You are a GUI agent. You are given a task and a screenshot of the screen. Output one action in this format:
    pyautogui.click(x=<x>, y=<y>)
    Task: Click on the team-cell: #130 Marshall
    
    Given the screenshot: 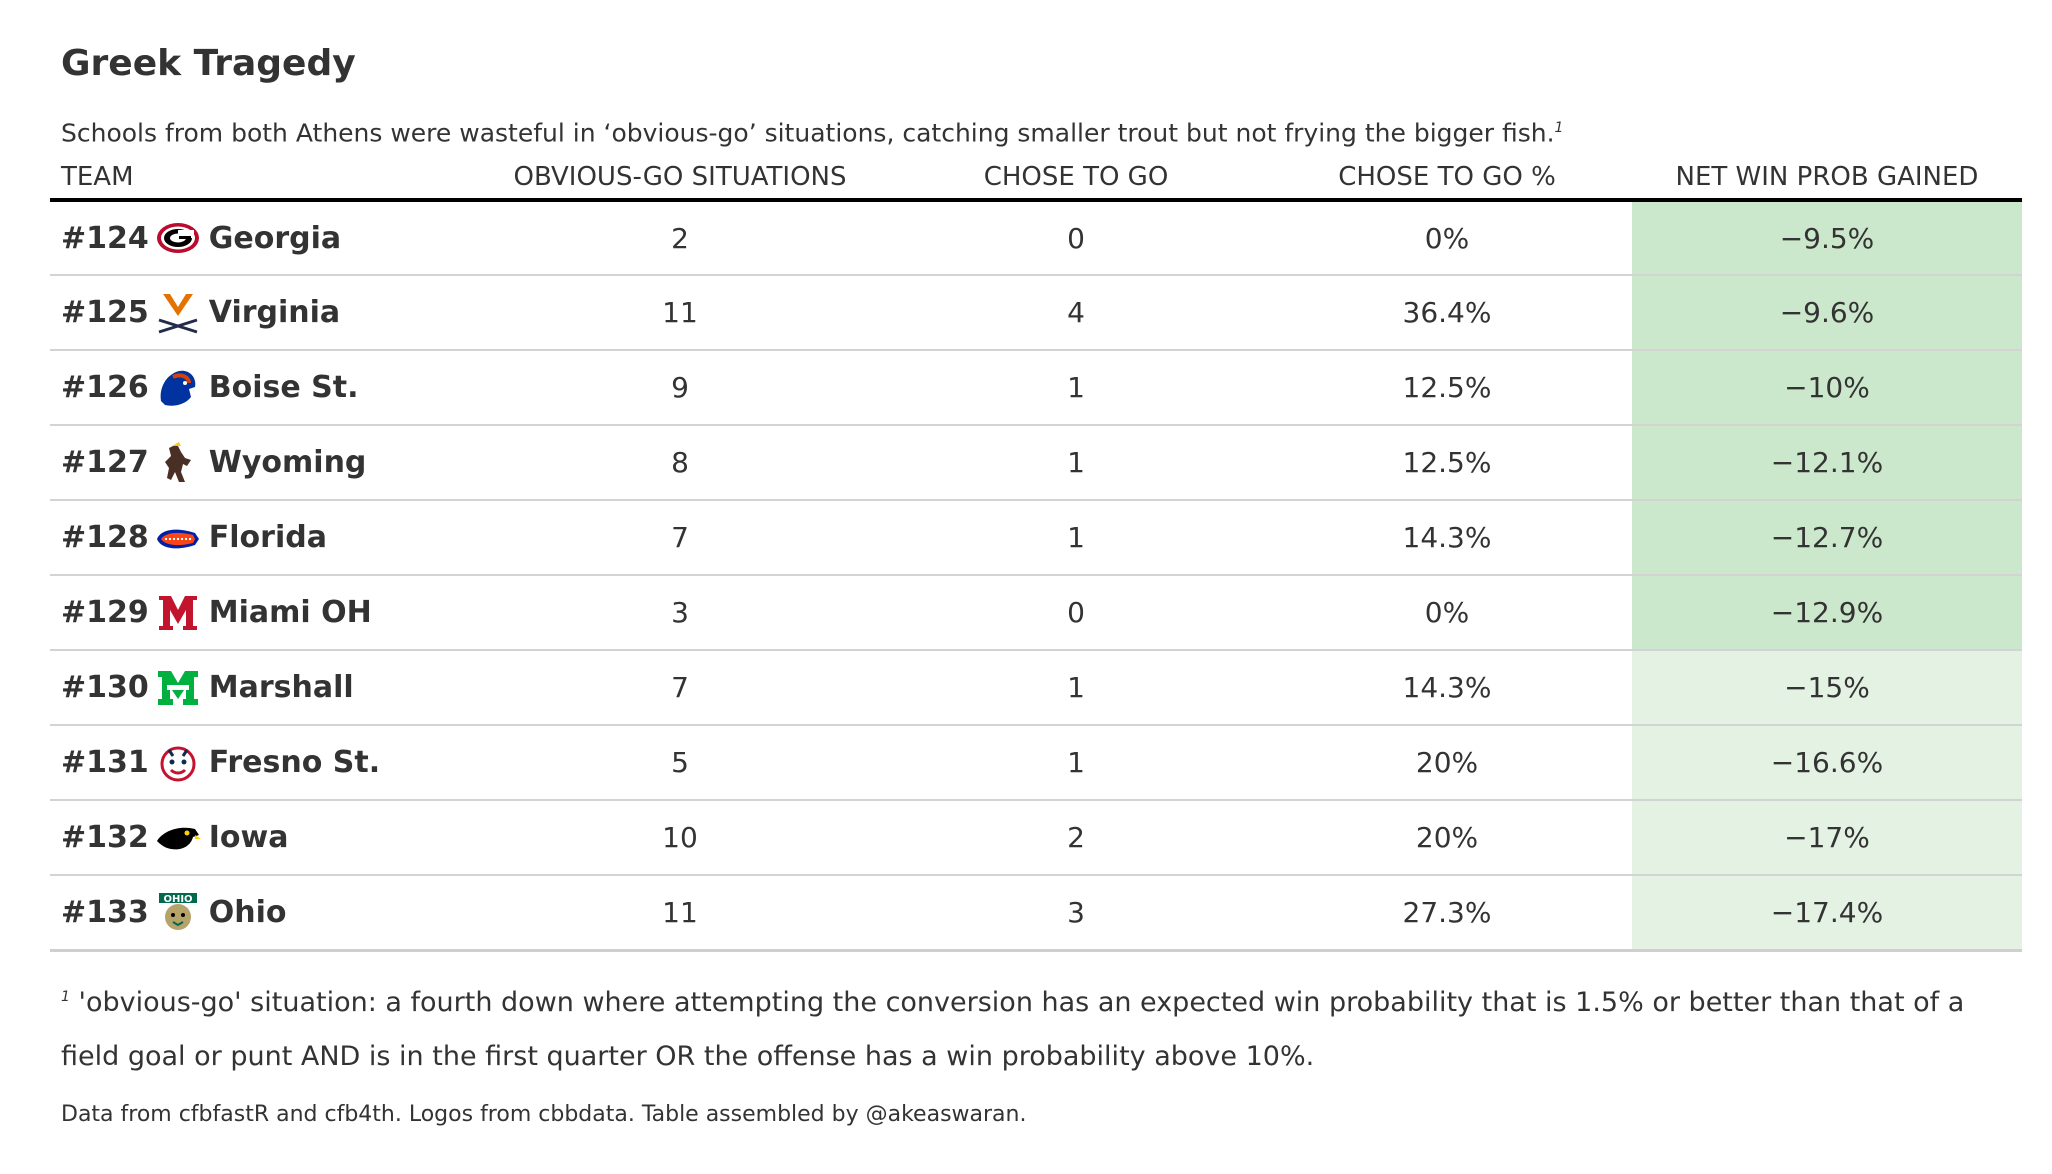 What is the action you would take?
    pyautogui.click(x=260, y=688)
    